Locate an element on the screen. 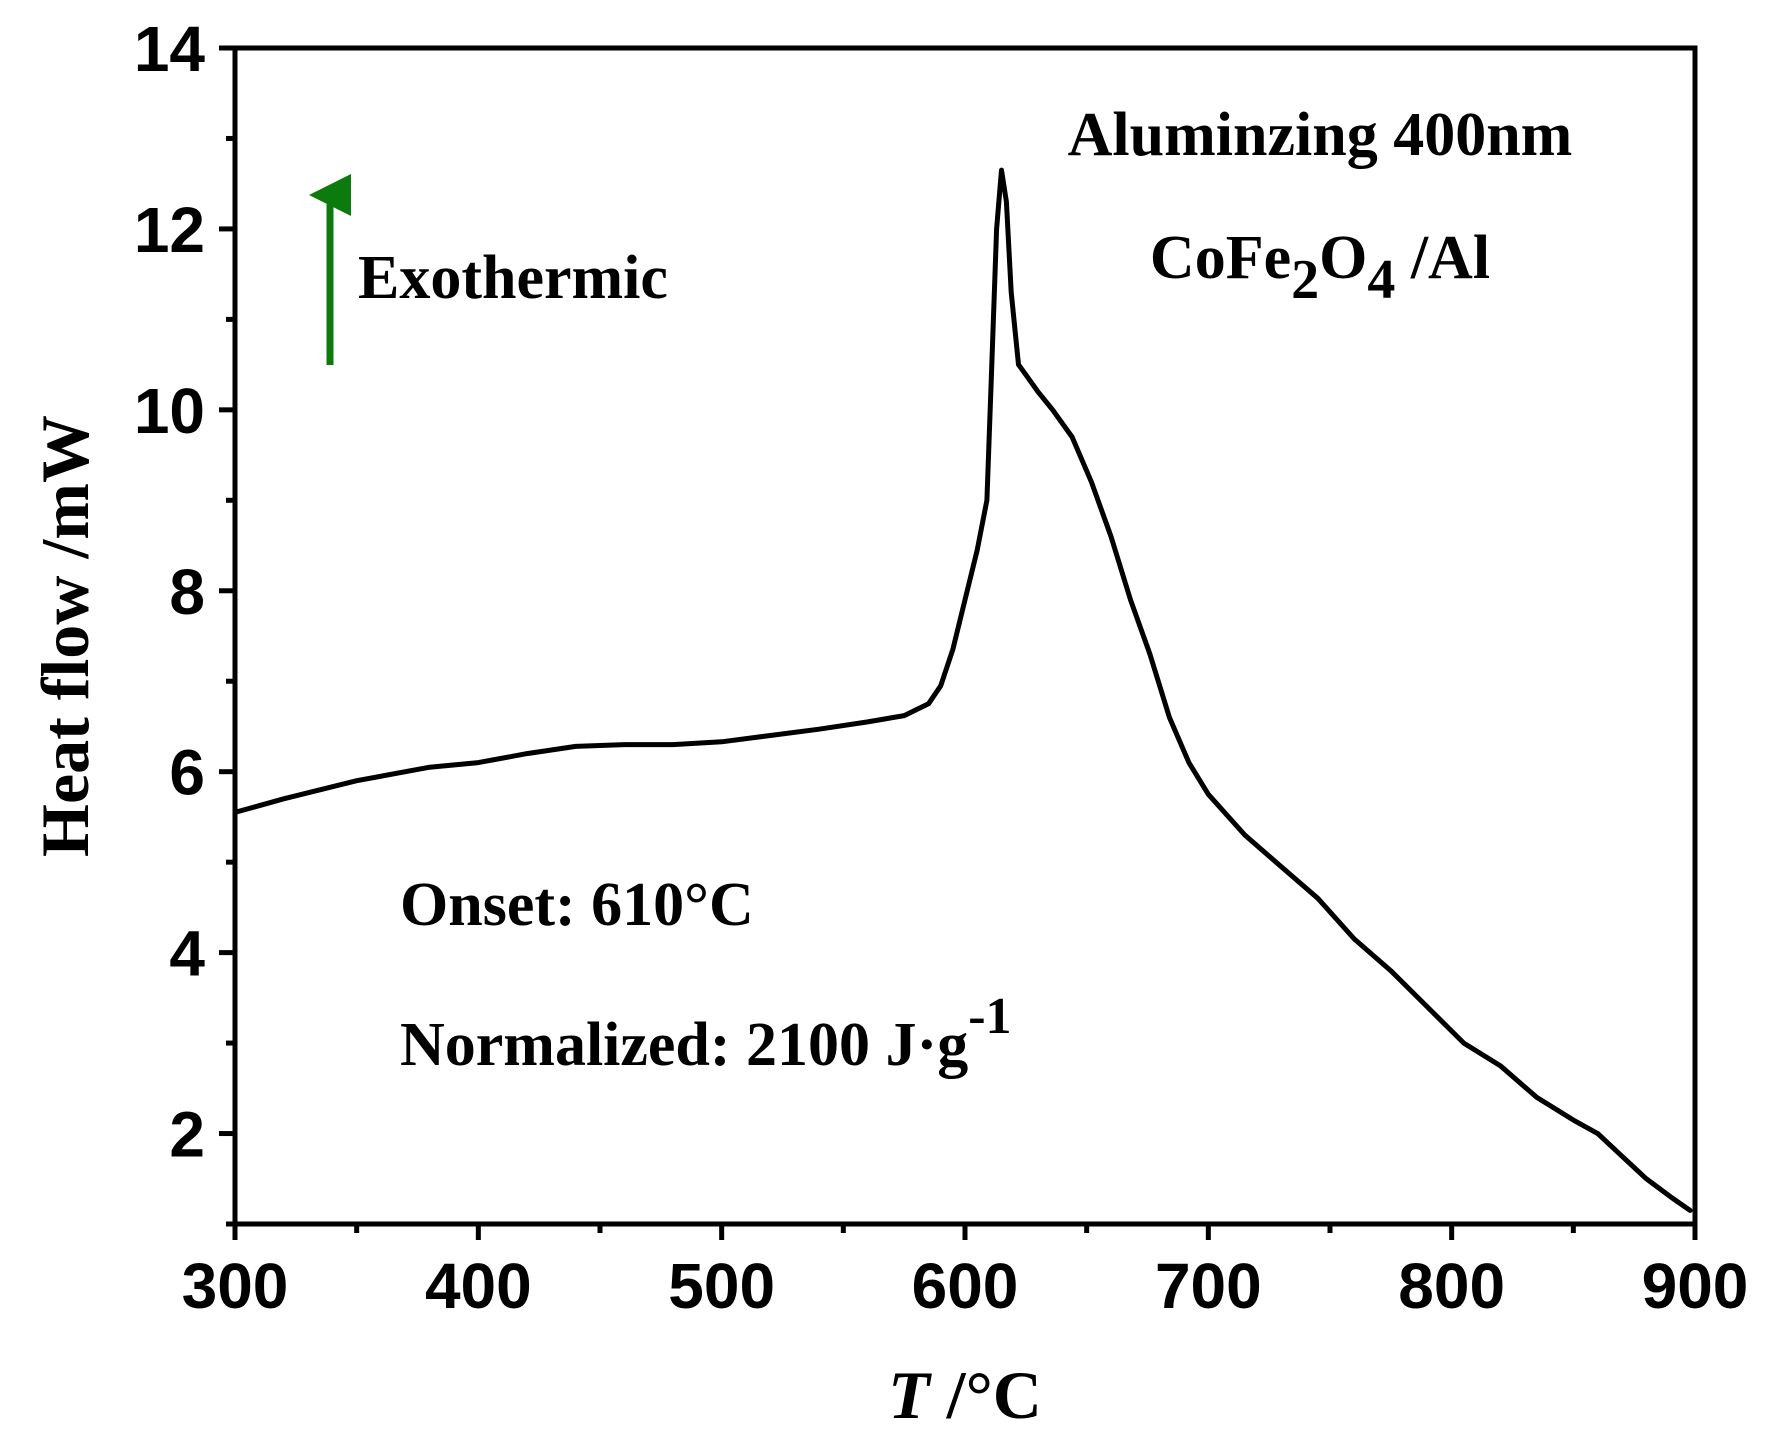 The width and height of the screenshot is (1778, 1429). sample-label-line1: Aluminzing 400nm is located at coordinates (1320, 135).